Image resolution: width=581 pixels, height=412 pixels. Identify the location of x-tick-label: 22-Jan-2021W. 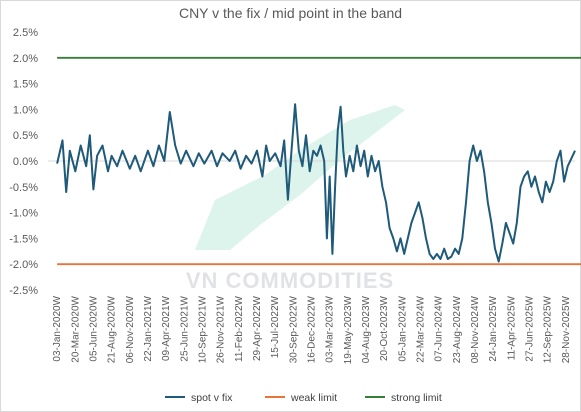
(148, 328).